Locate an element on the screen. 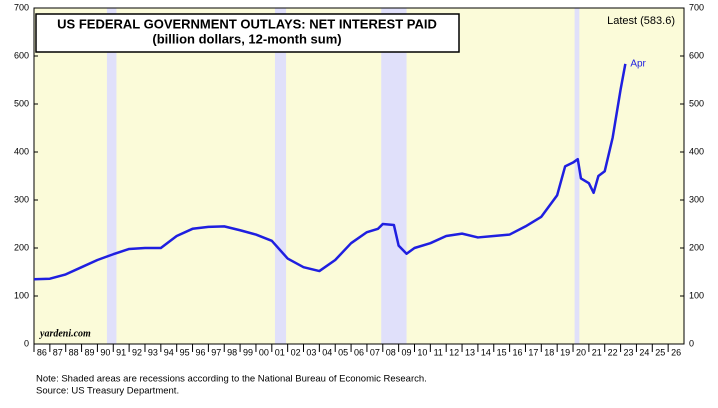  y-tick-label: 300 is located at coordinates (21, 199).